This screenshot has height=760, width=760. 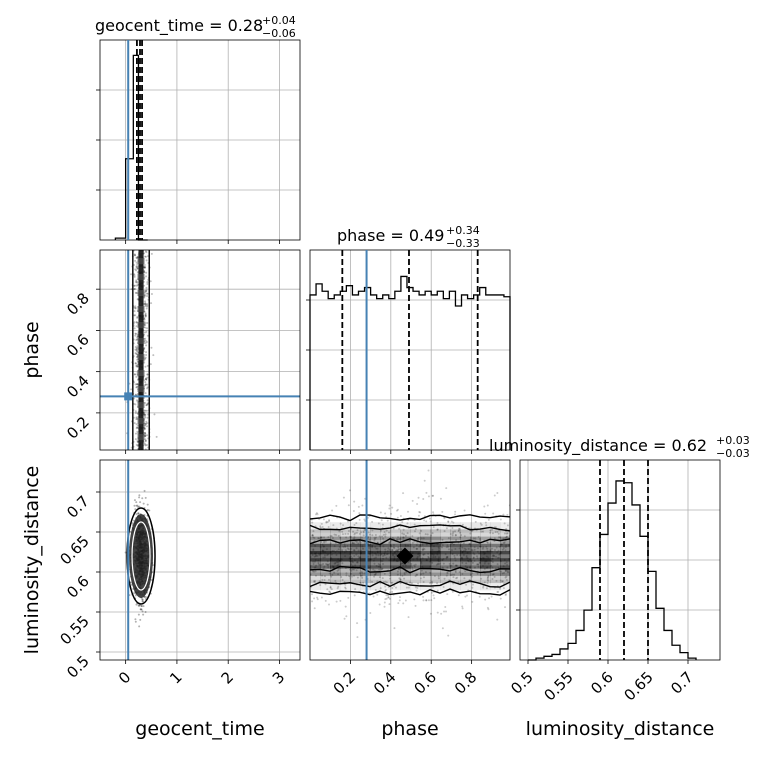 What do you see at coordinates (390, 235) in the screenshot?
I see `title-phase-text: phase = 0.49` at bounding box center [390, 235].